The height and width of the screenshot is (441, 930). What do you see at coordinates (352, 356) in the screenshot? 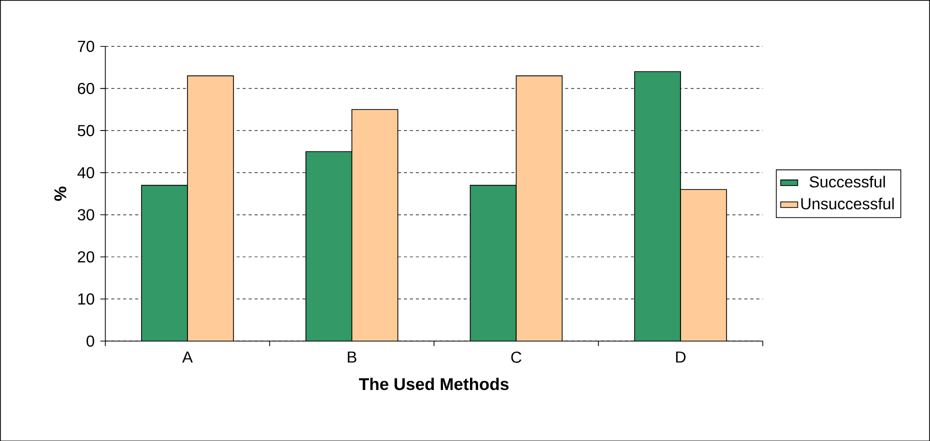
I see `x-tick-label: B` at bounding box center [352, 356].